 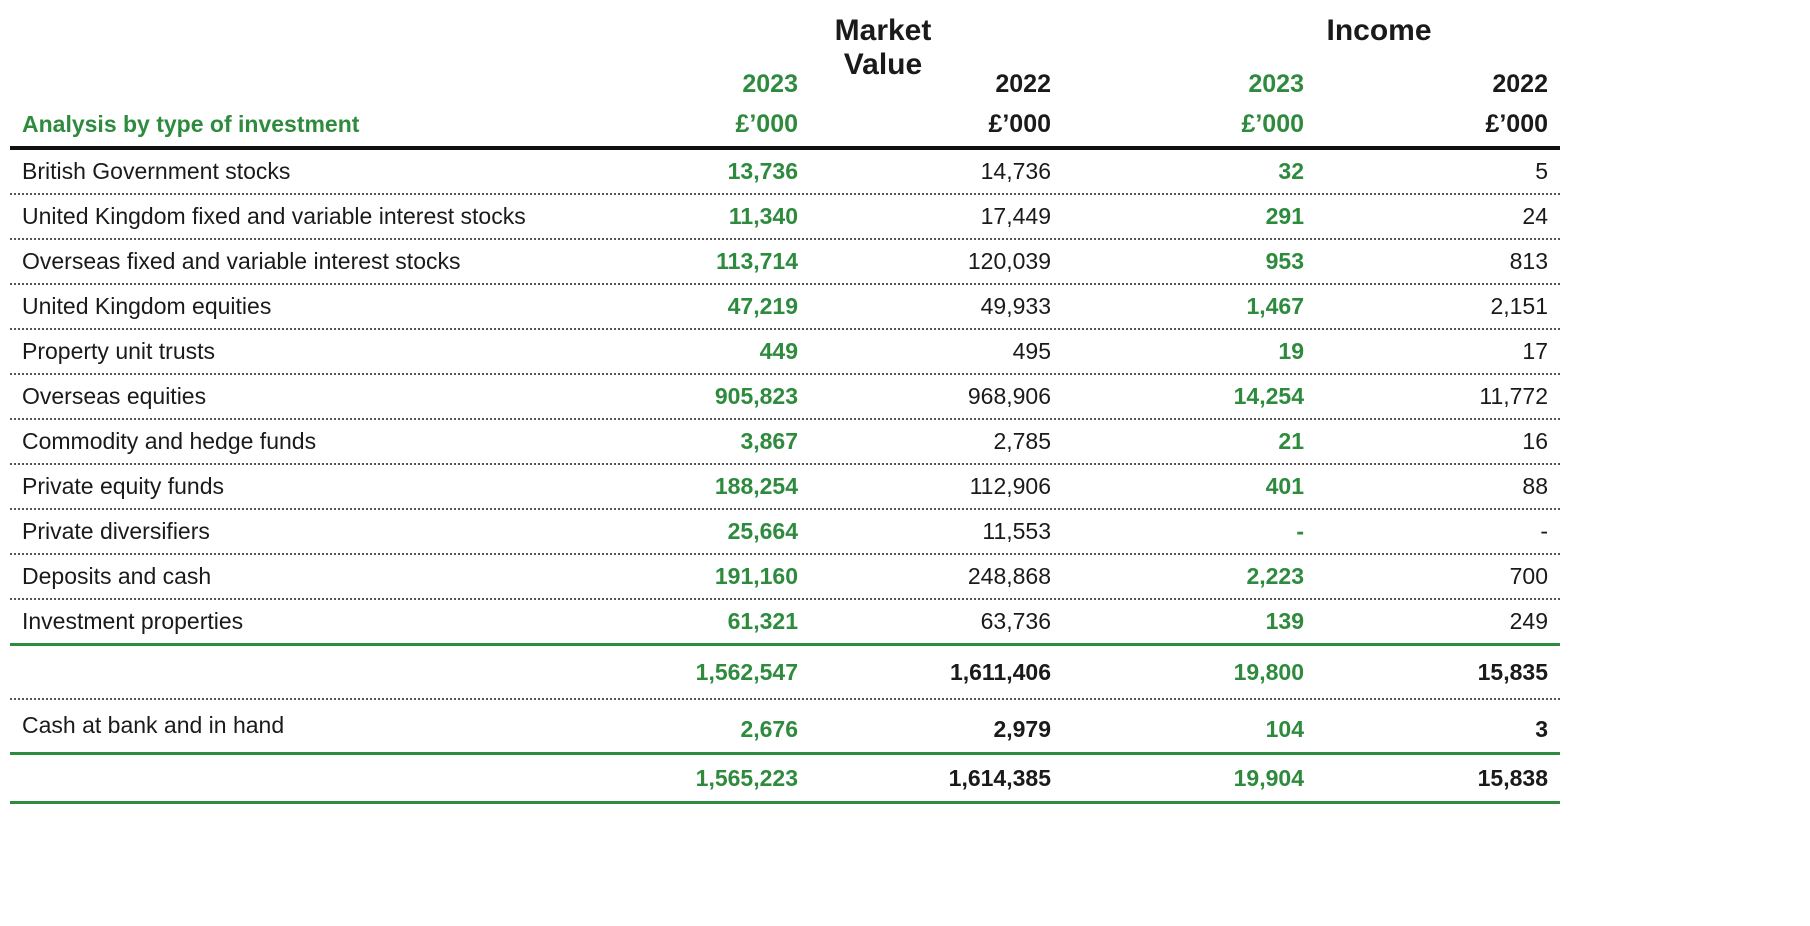 What do you see at coordinates (762, 171) in the screenshot?
I see `row-mv-2023: 13,736` at bounding box center [762, 171].